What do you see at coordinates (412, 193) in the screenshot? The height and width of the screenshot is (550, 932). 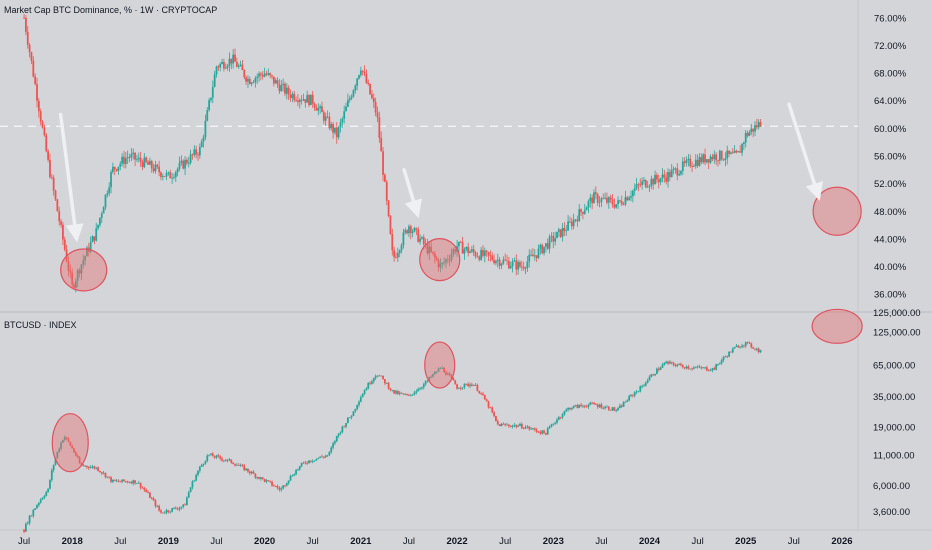 I see `arrow-down-2021` at bounding box center [412, 193].